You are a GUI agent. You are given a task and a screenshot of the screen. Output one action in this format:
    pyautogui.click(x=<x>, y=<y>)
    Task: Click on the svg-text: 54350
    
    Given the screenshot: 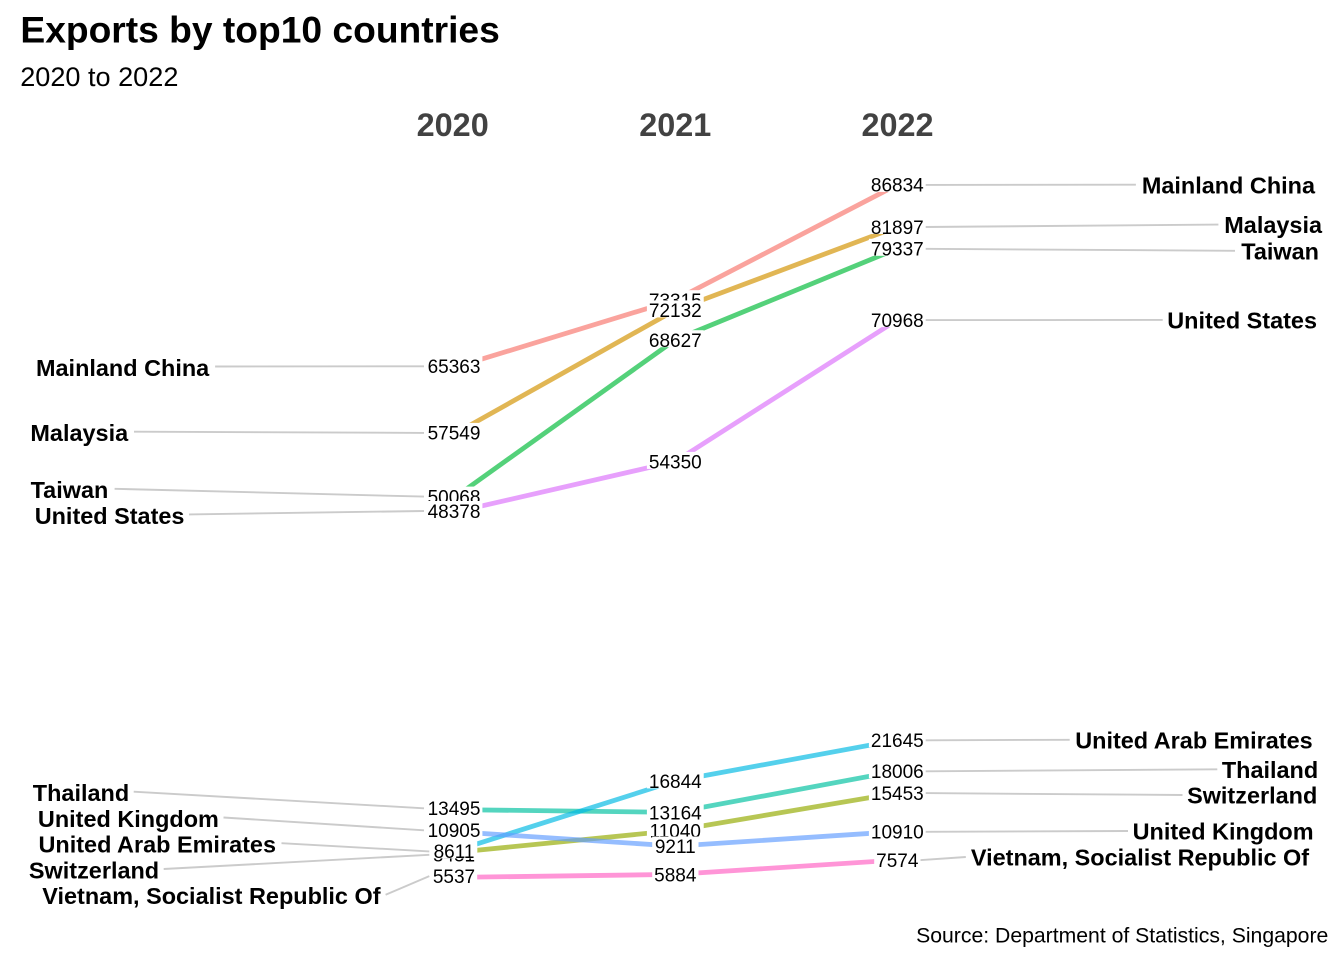 What is the action you would take?
    pyautogui.click(x=675, y=463)
    